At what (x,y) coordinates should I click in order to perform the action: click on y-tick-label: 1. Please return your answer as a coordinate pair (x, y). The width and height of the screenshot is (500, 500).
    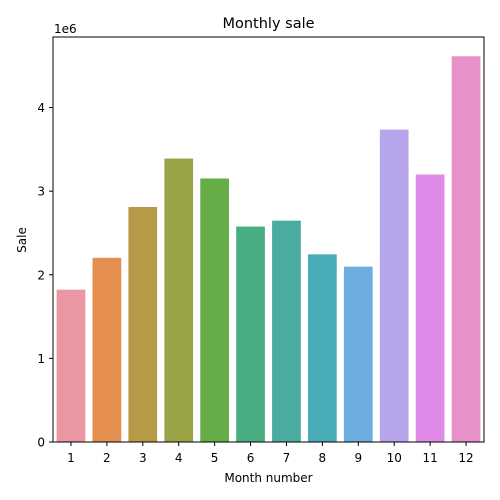
    Looking at the image, I should click on (41, 359).